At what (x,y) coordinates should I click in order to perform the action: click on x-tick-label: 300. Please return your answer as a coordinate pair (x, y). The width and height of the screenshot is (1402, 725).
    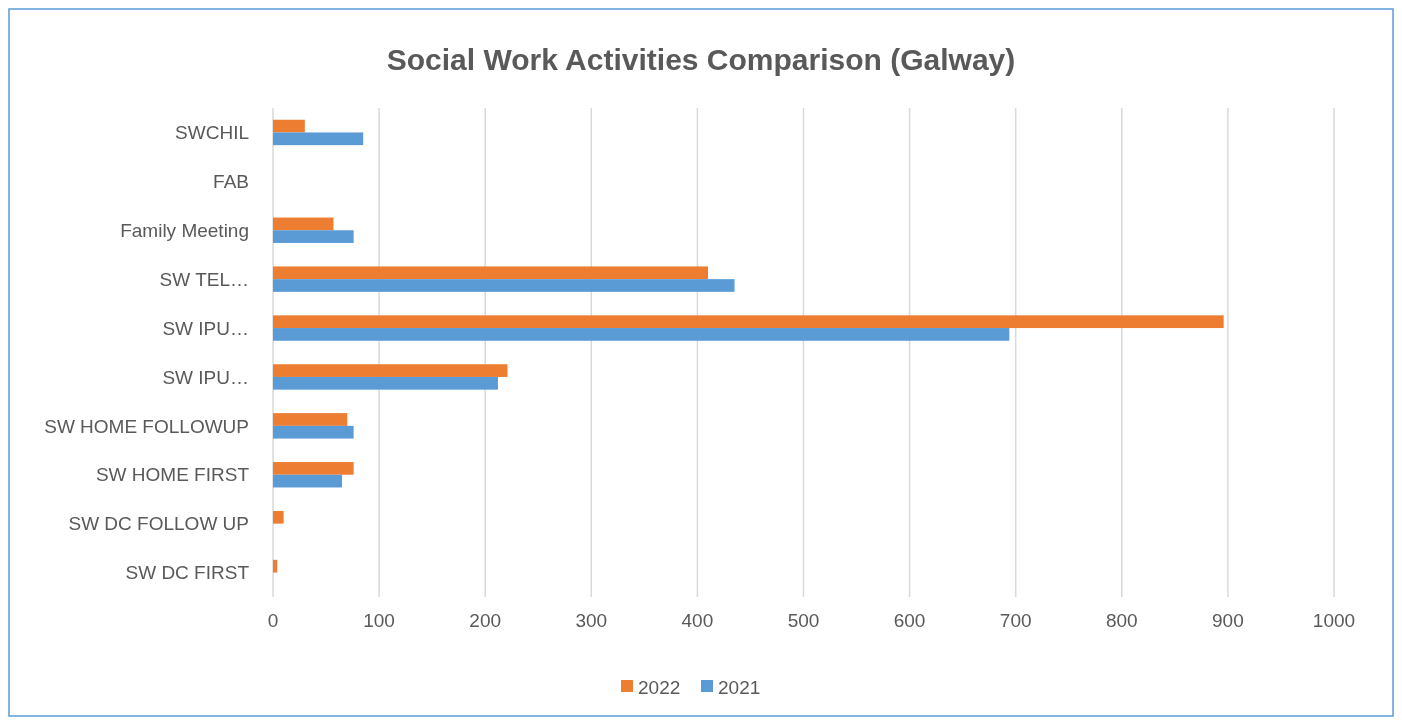
    Looking at the image, I should click on (591, 620).